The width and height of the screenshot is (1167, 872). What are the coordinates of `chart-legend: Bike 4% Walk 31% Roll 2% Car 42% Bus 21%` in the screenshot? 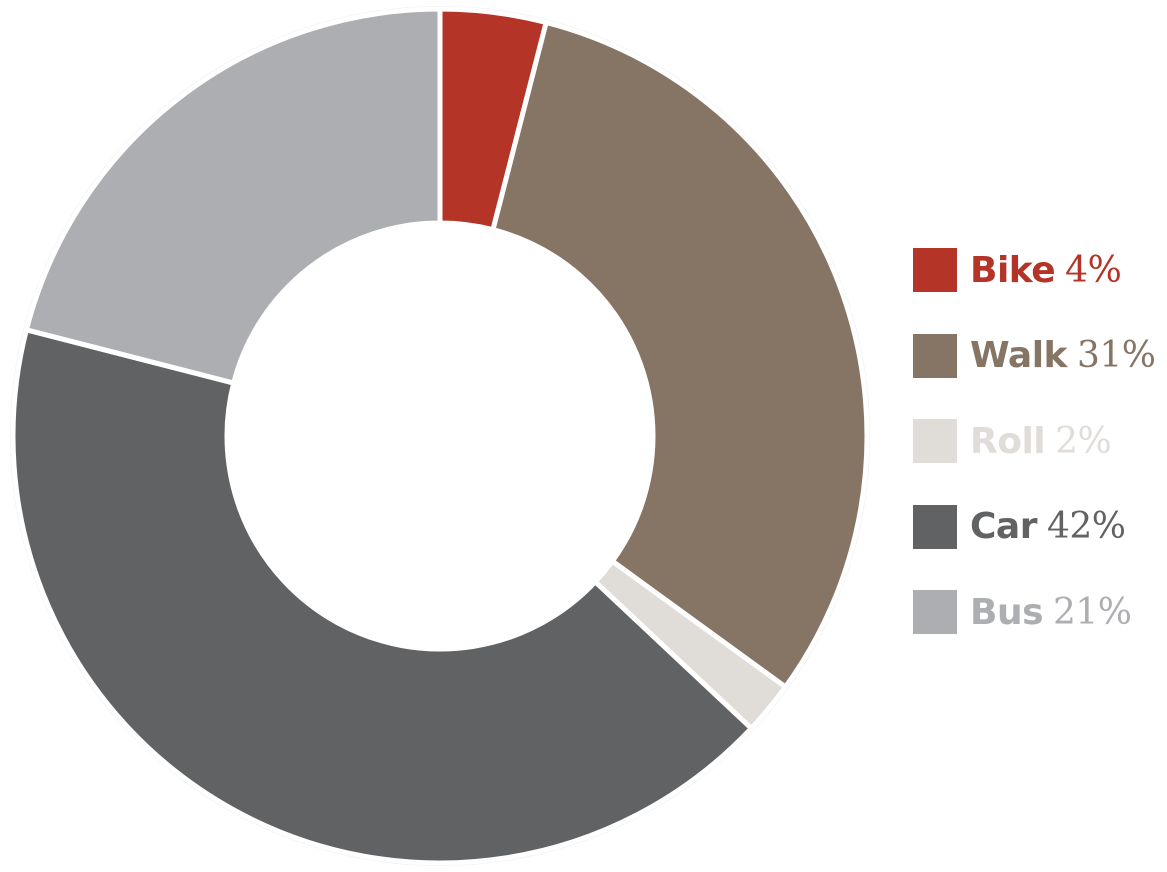 It's located at (1038, 462).